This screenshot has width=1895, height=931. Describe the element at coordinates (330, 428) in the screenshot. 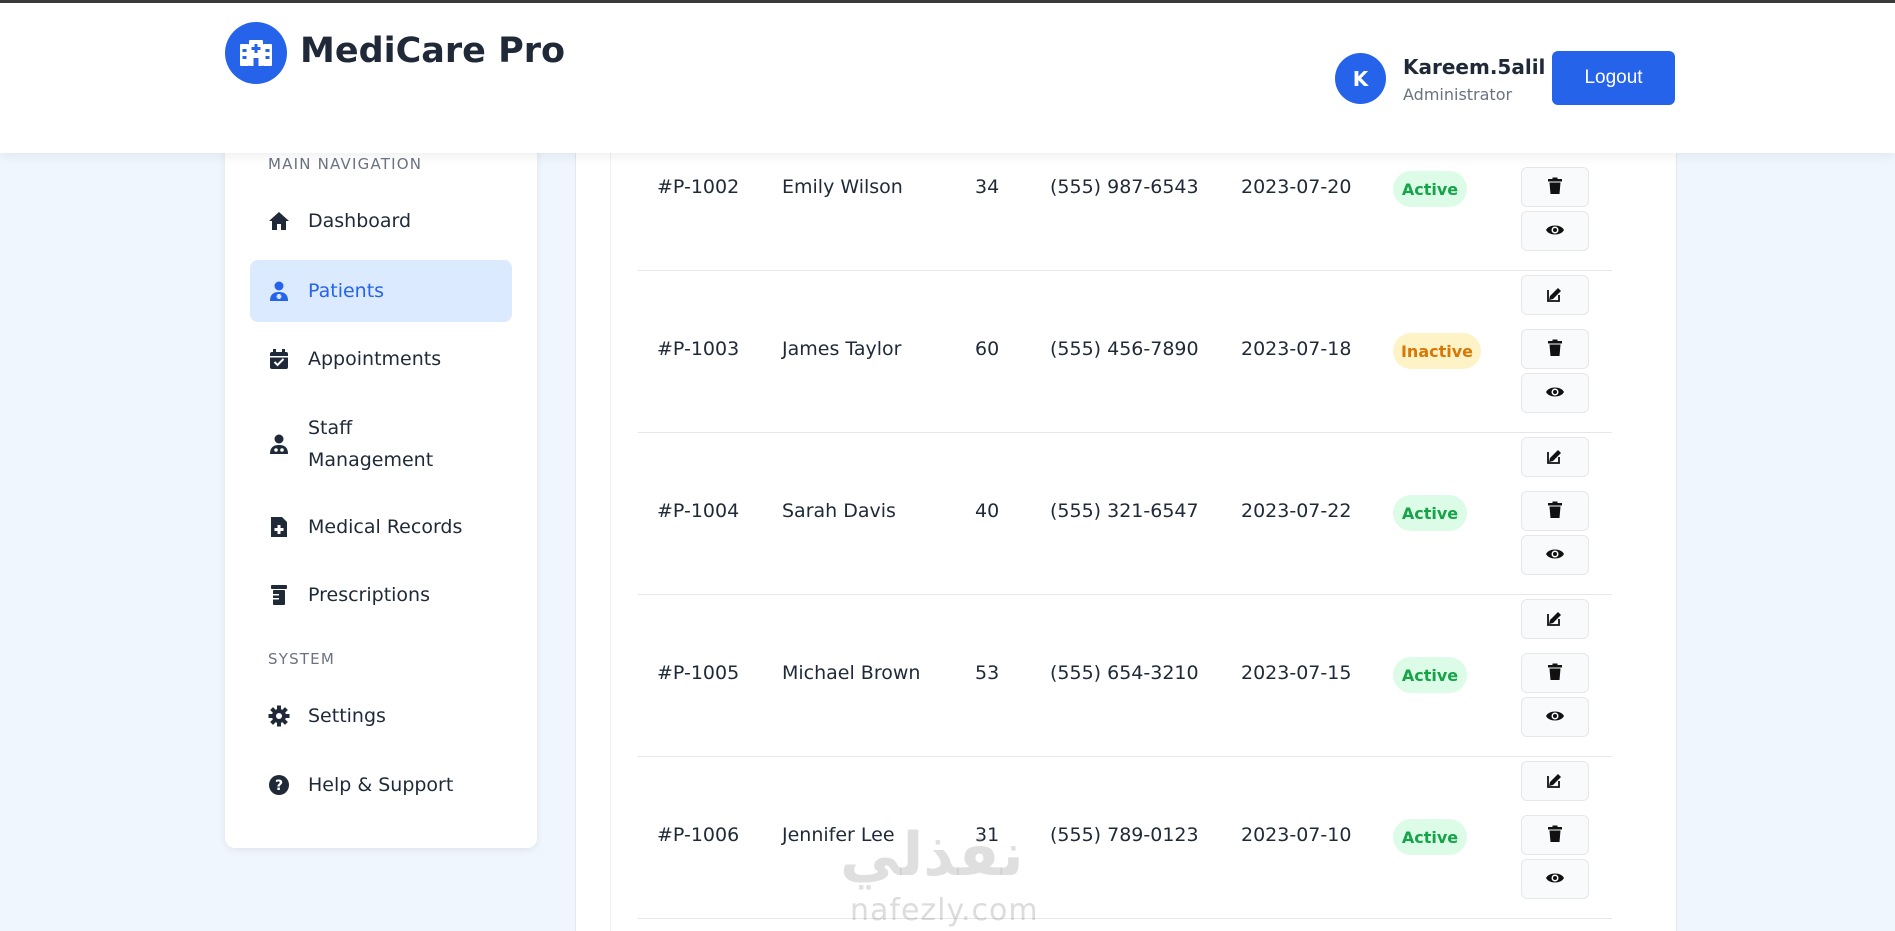

I see `sidebar-item-label: Staff` at that location.